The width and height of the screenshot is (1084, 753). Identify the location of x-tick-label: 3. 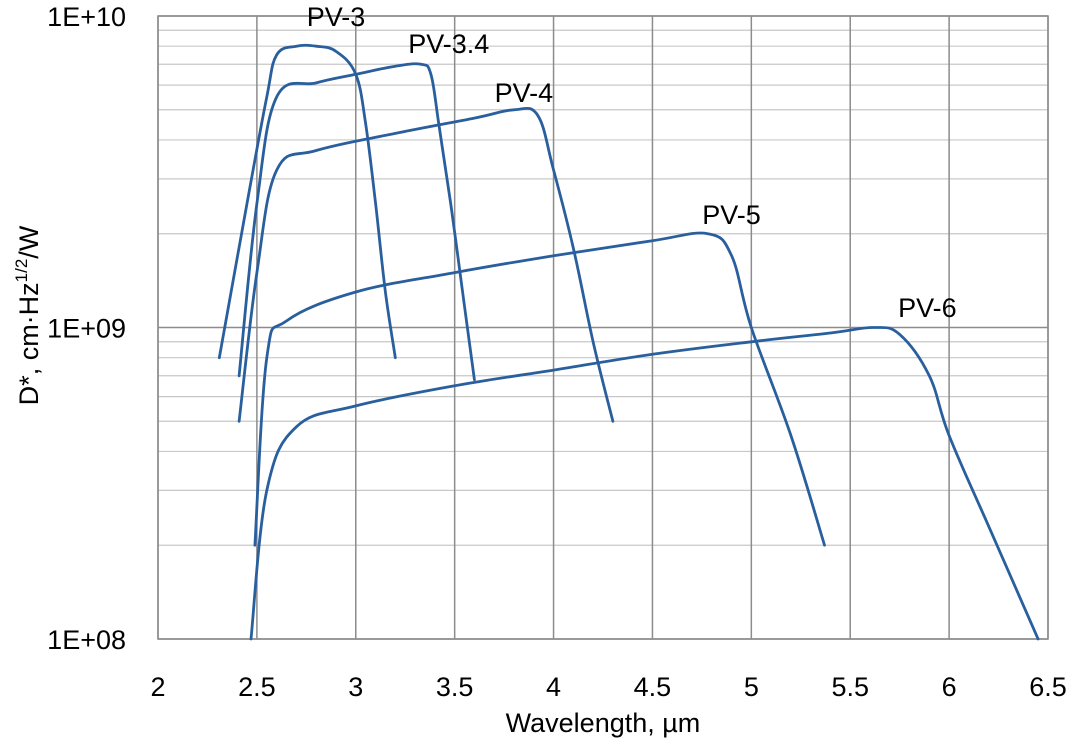
(355, 687).